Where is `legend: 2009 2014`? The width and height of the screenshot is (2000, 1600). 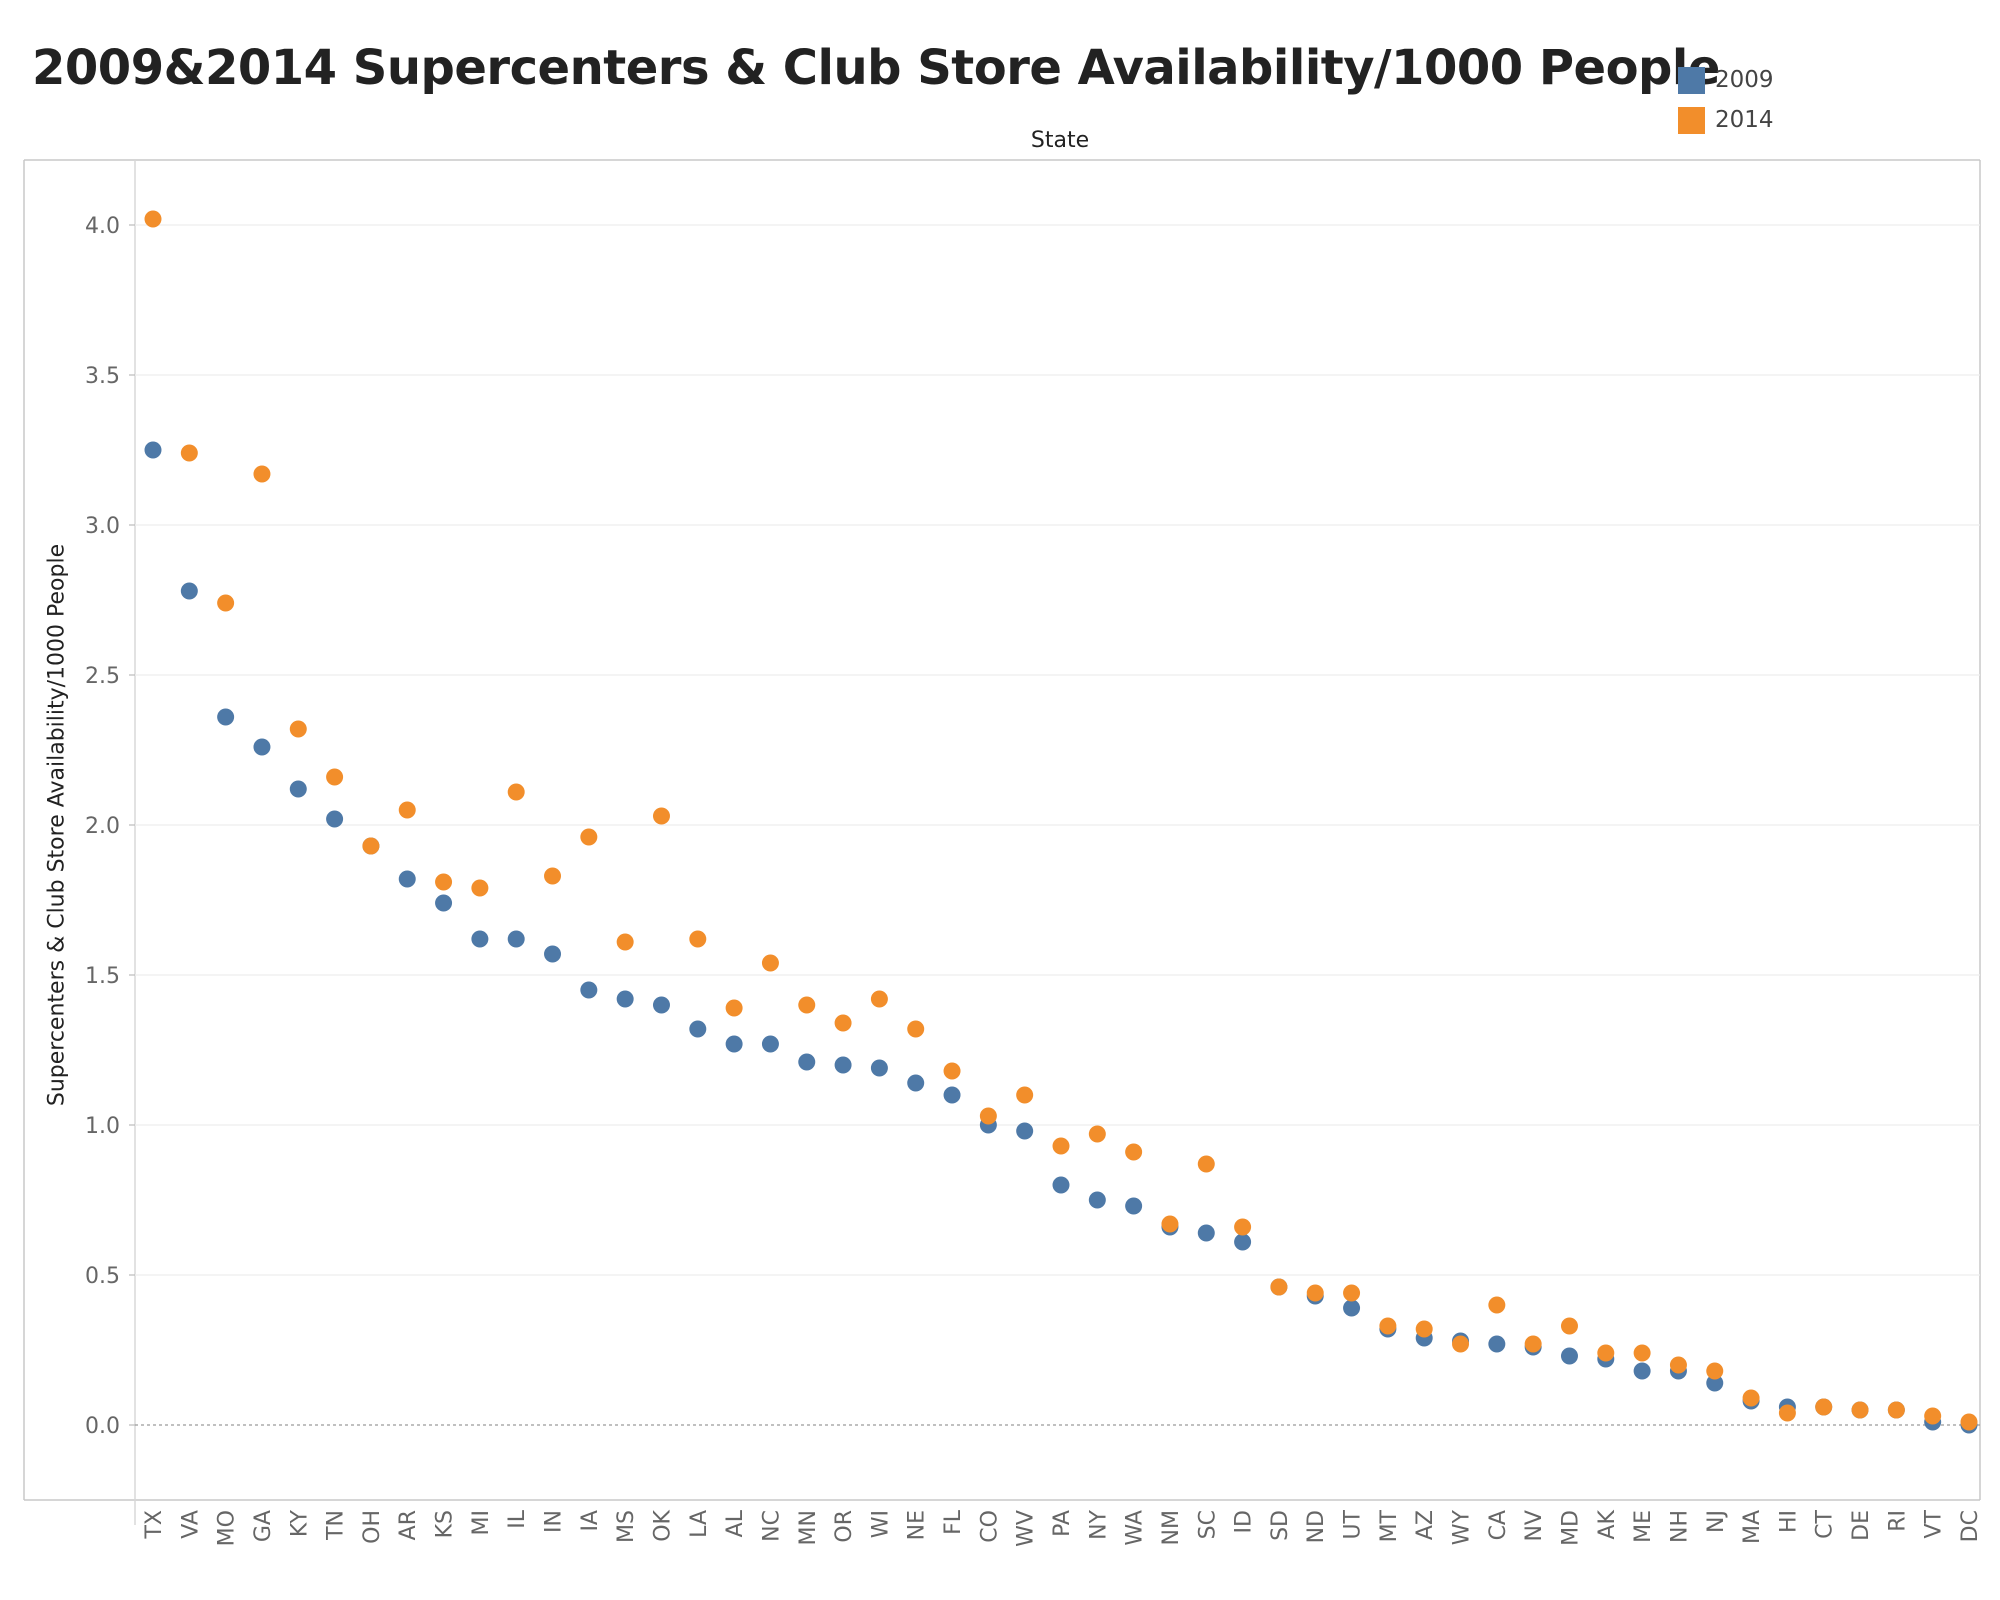 legend: 2009 2014 is located at coordinates (1726, 100).